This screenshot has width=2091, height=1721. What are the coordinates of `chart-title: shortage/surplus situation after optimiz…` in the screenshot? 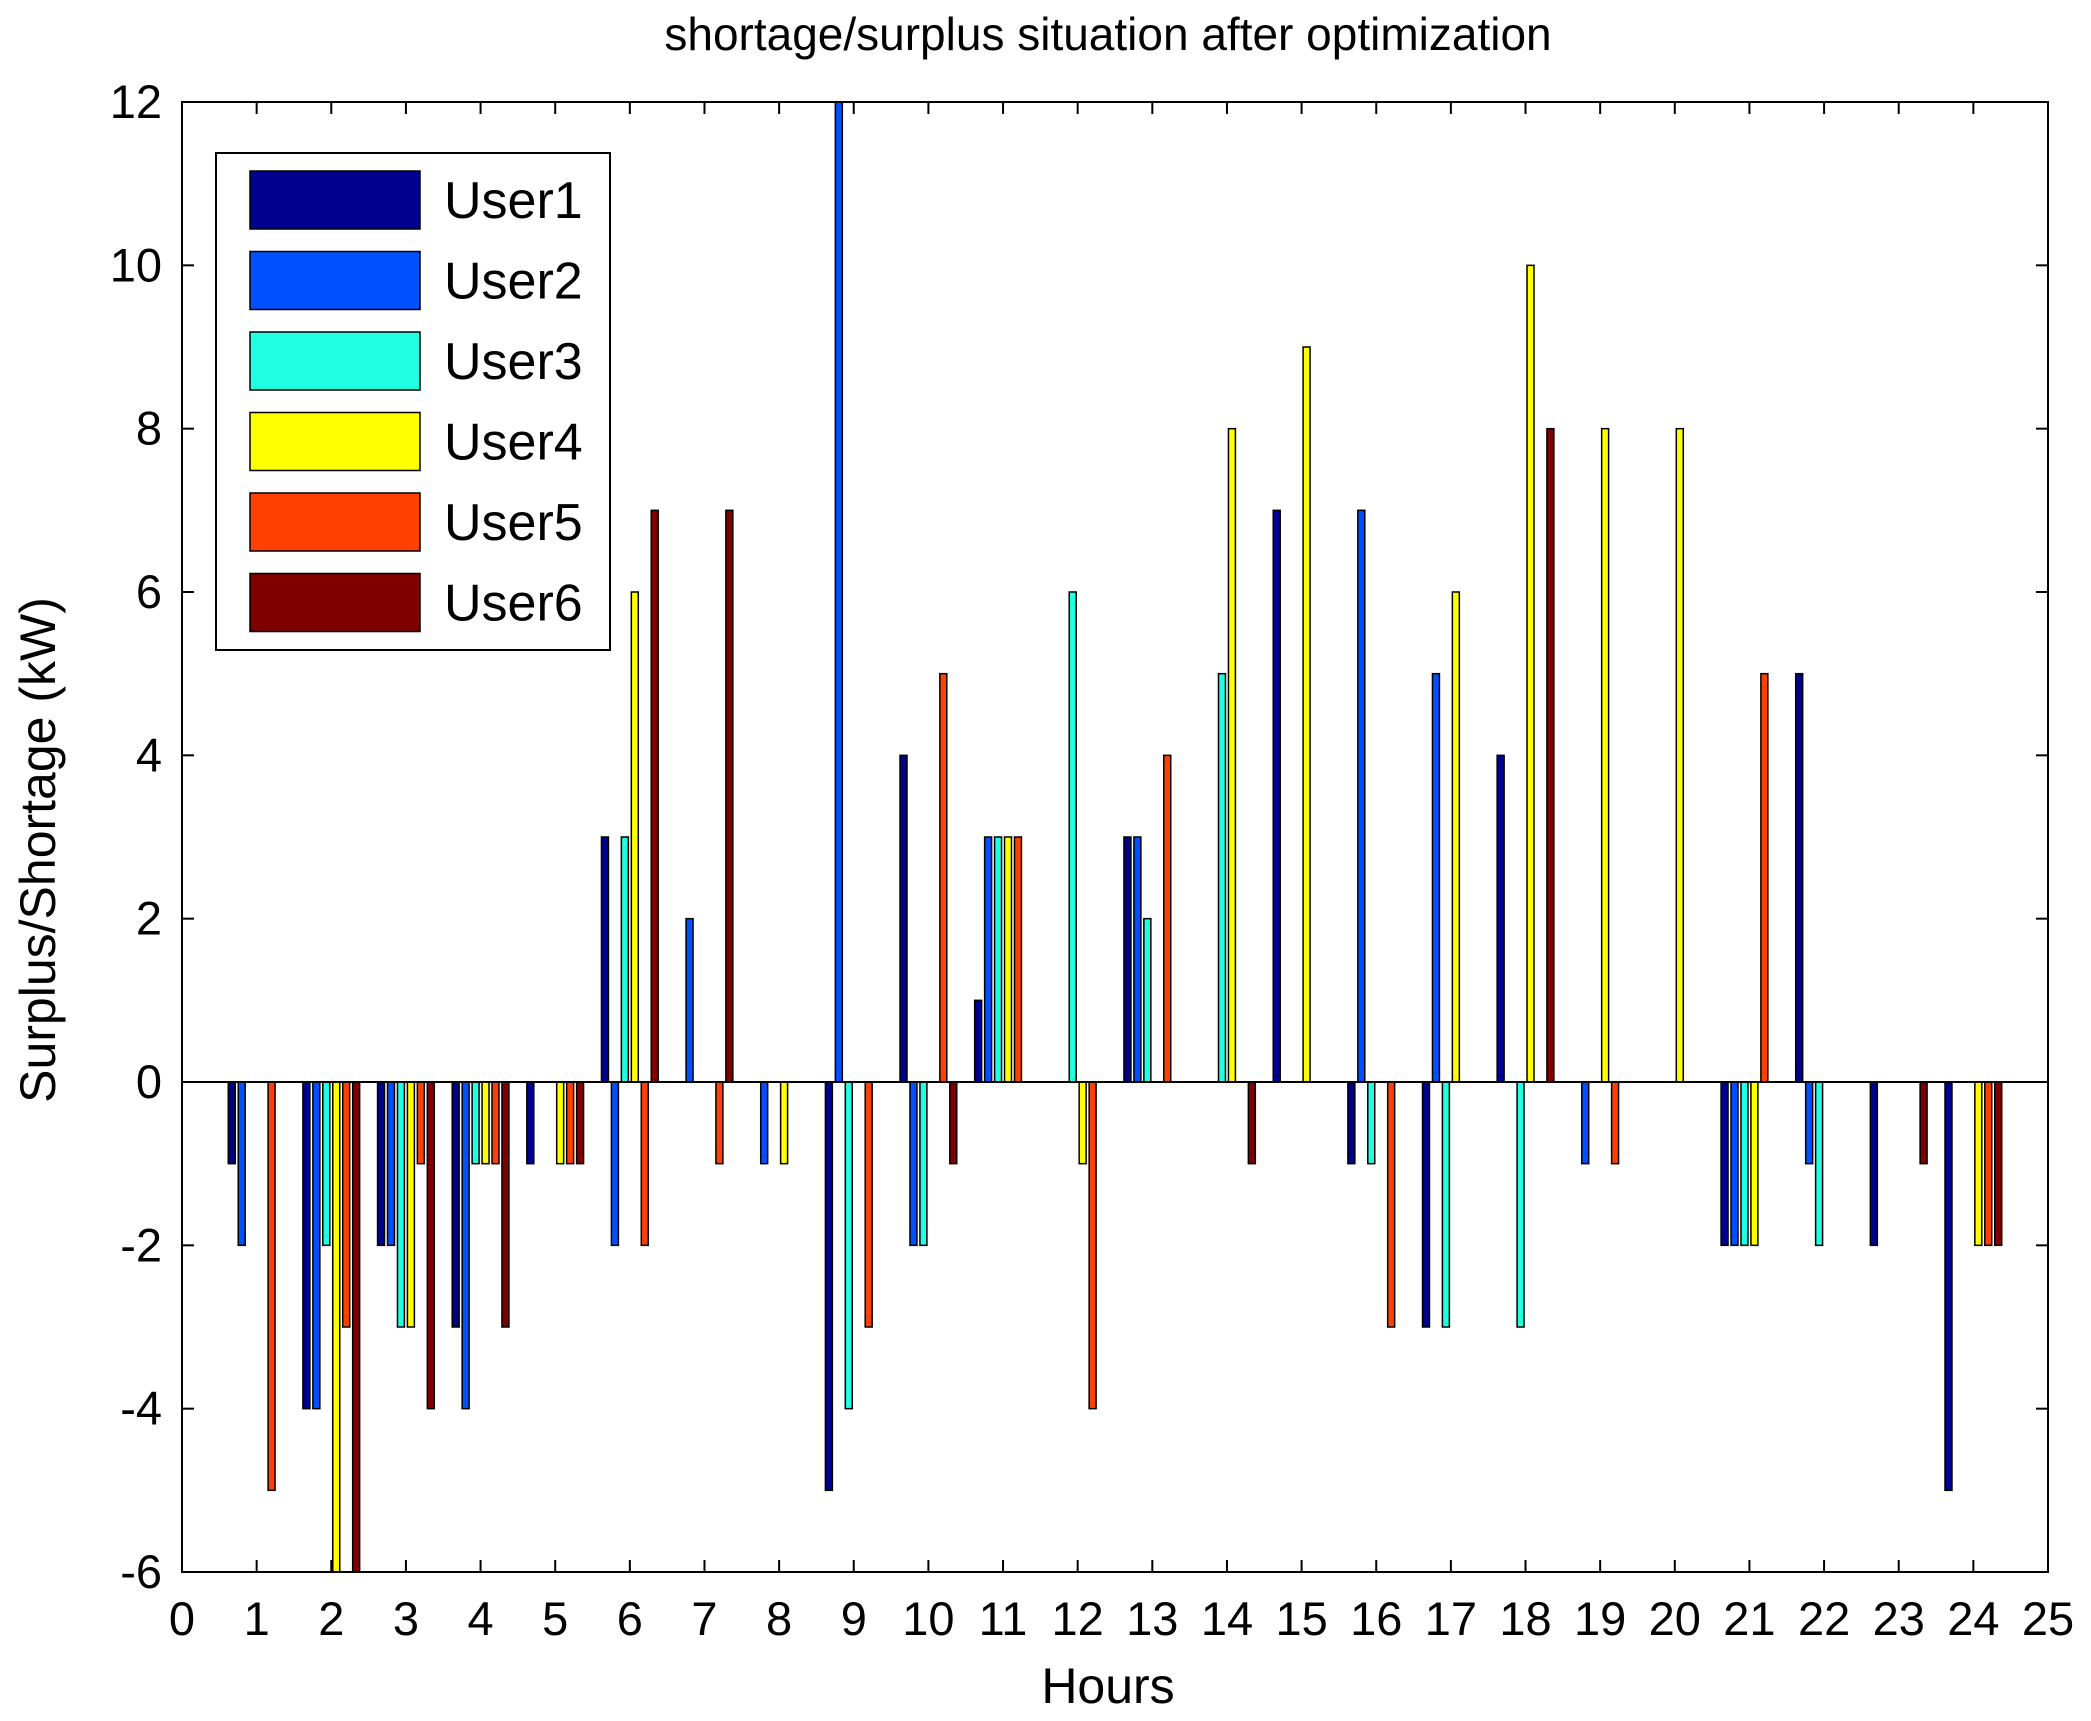 It's located at (1107, 34).